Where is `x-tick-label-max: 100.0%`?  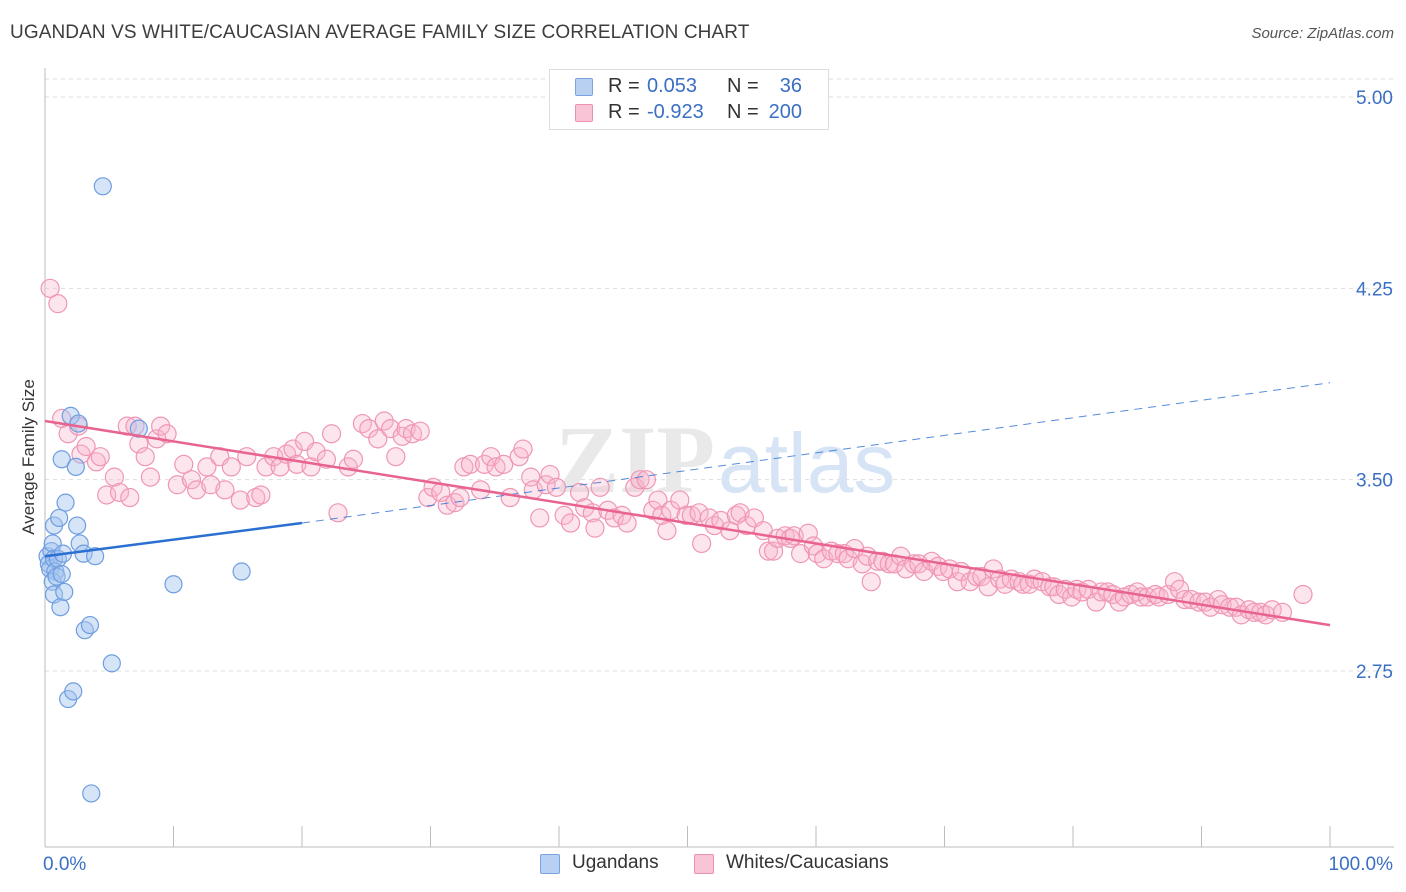 x-tick-label-max: 100.0% is located at coordinates (1361, 864).